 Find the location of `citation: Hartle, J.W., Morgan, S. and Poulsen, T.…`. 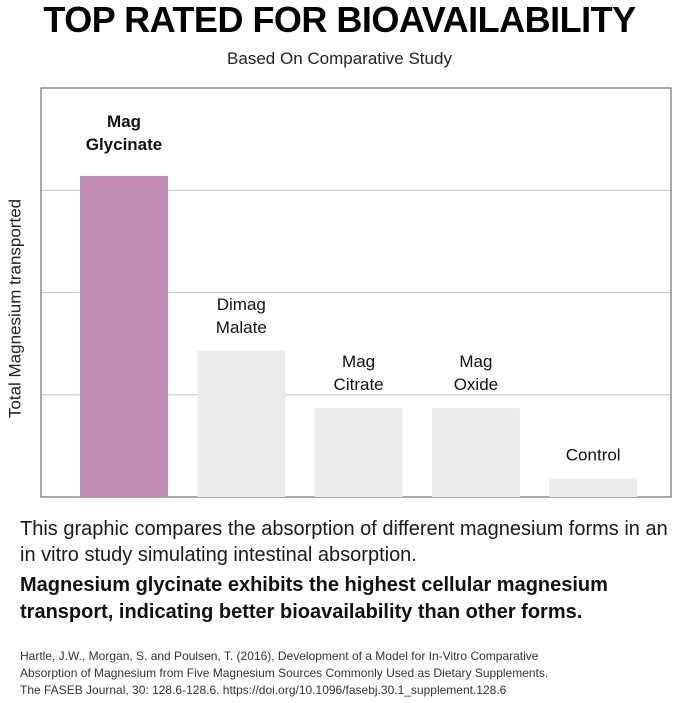

citation: Hartle, J.W., Morgan, S. and Poulsen, T.… is located at coordinates (347, 673).